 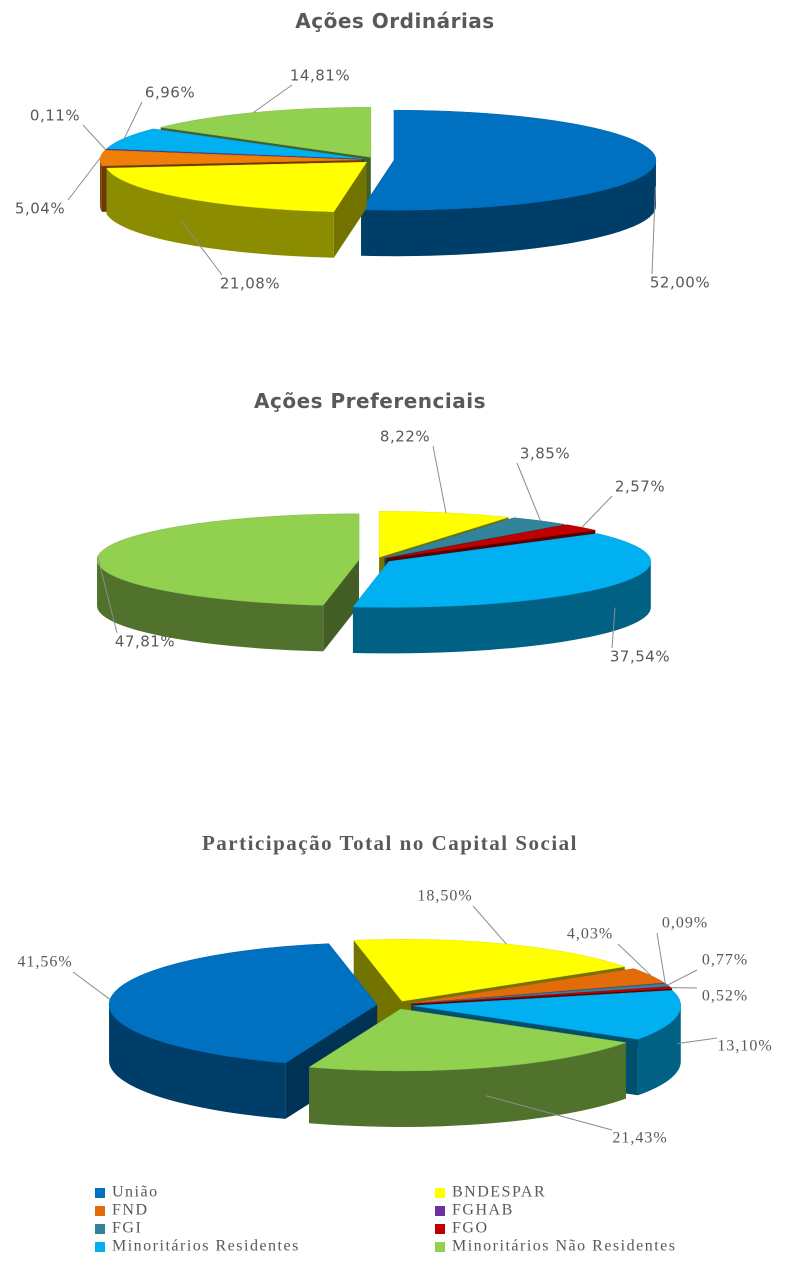 What do you see at coordinates (640, 657) in the screenshot?
I see `data-label: 37,54%` at bounding box center [640, 657].